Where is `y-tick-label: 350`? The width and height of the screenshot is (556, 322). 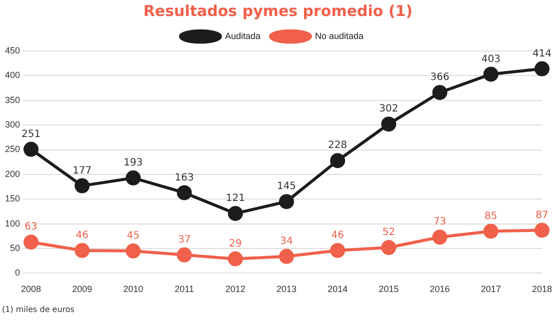
y-tick-label: 350 is located at coordinates (12, 99).